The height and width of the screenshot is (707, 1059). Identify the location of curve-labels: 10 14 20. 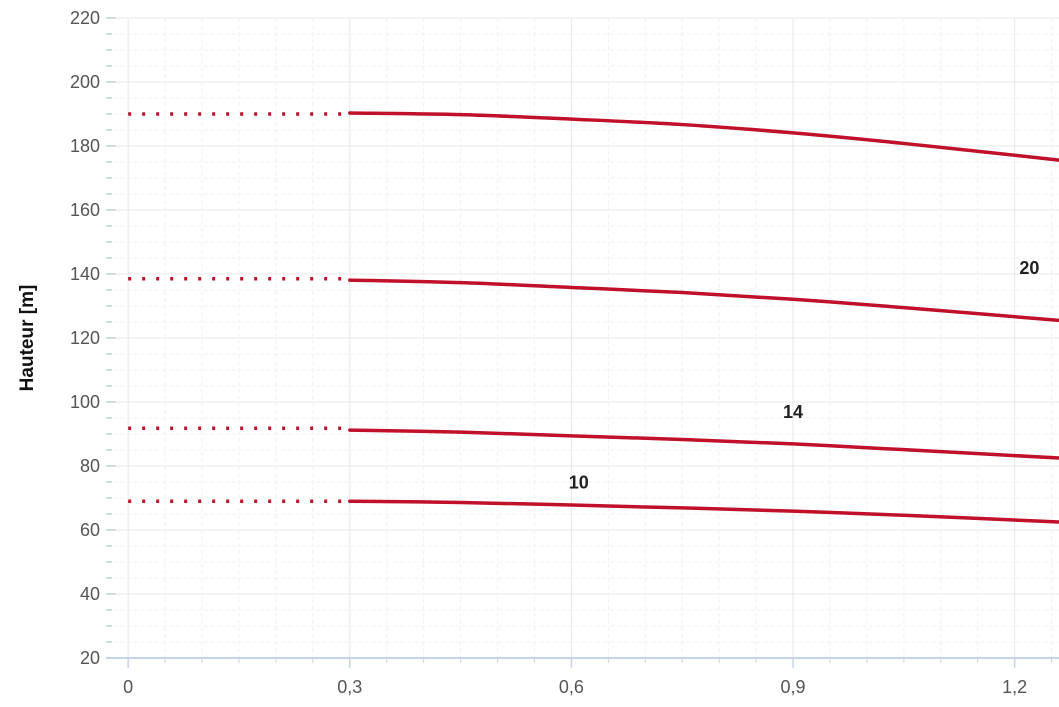
(804, 375).